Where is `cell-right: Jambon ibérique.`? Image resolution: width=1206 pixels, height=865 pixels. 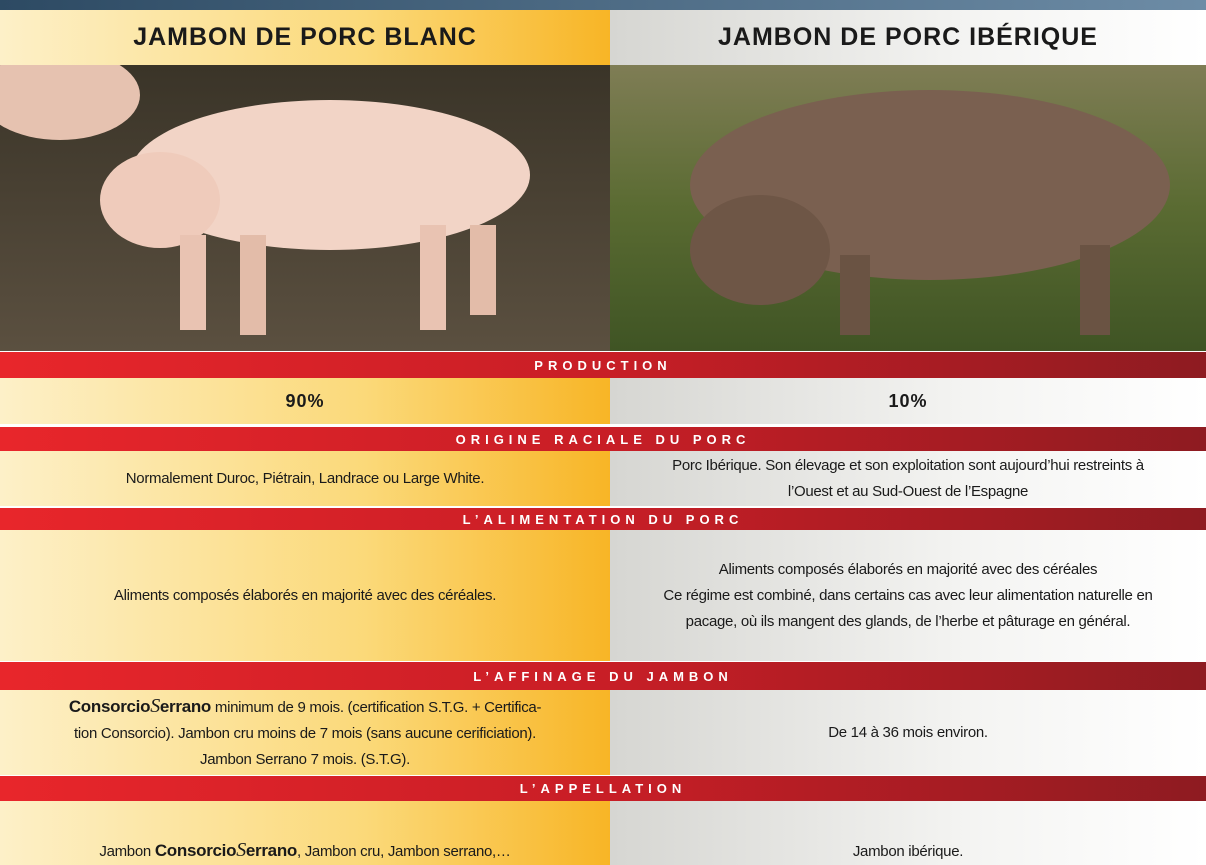 cell-right: Jambon ibérique. is located at coordinates (908, 833).